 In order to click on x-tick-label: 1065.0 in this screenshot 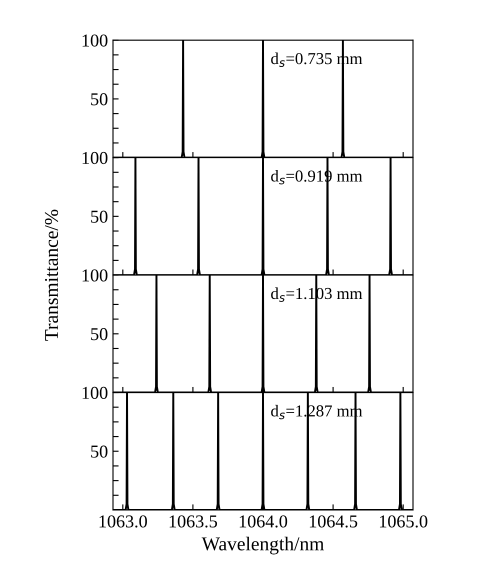, I will do `click(404, 521)`.